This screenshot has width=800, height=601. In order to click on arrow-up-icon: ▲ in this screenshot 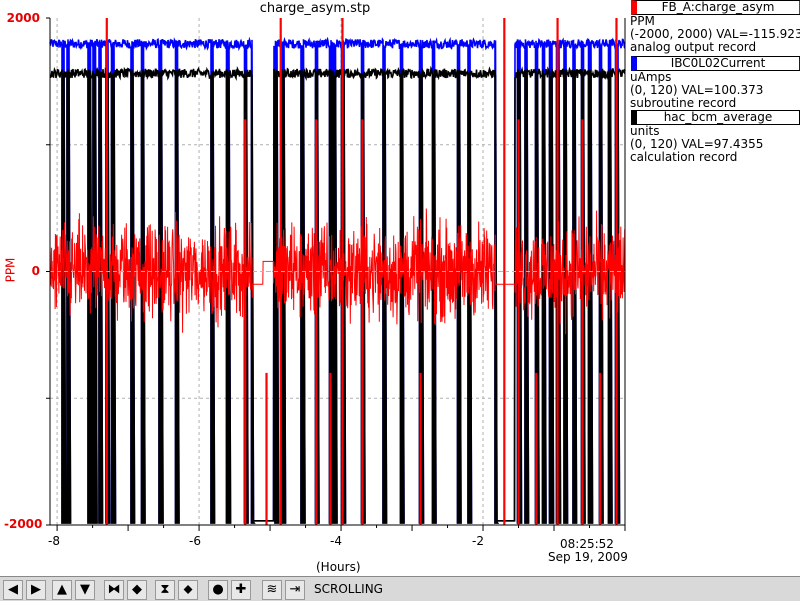, I will do `click(62, 590)`.